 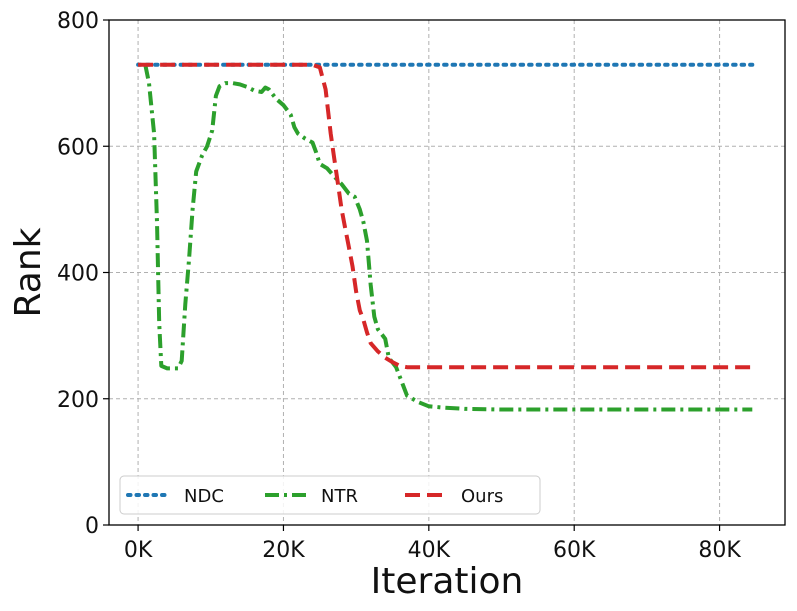 What do you see at coordinates (574, 550) in the screenshot?
I see `x-tick-label: 60K` at bounding box center [574, 550].